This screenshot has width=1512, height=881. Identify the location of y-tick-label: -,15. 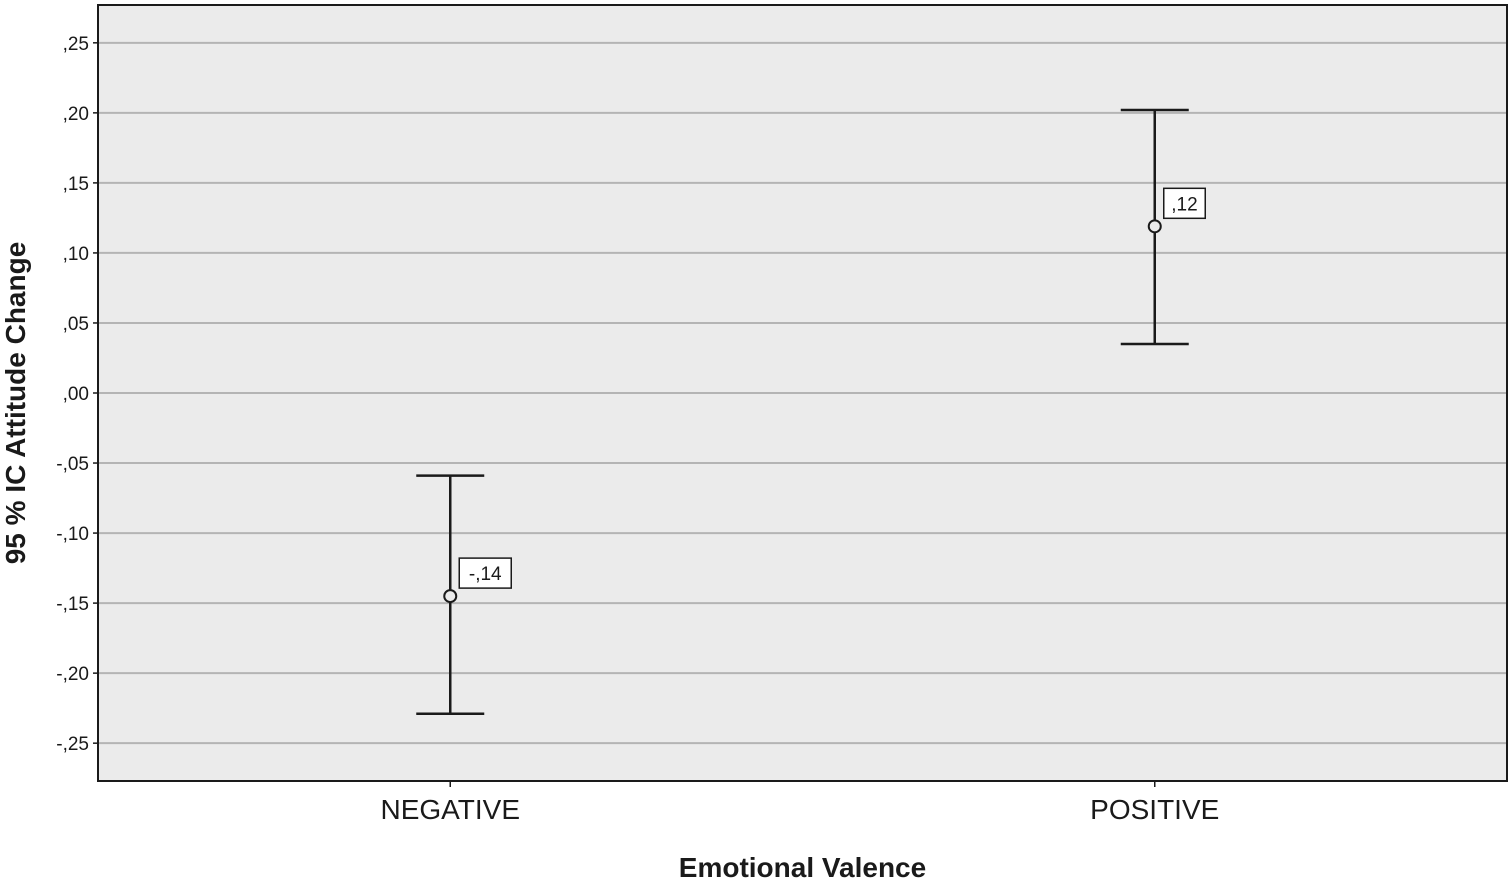
(72, 604).